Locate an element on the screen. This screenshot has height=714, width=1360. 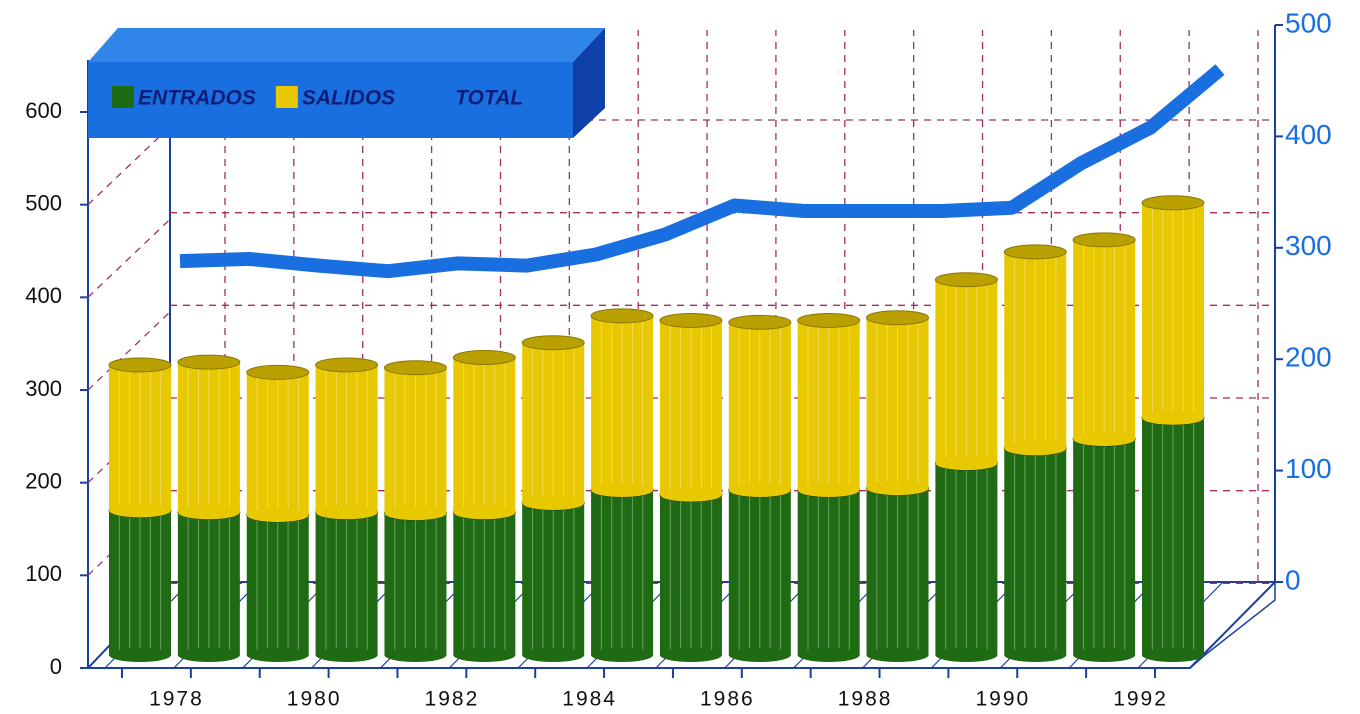
legend-front is located at coordinates (330, 100).